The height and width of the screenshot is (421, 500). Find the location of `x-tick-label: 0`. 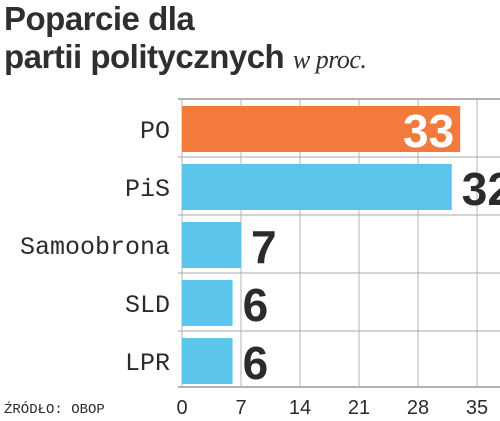

x-tick-label: 0 is located at coordinates (181, 408).